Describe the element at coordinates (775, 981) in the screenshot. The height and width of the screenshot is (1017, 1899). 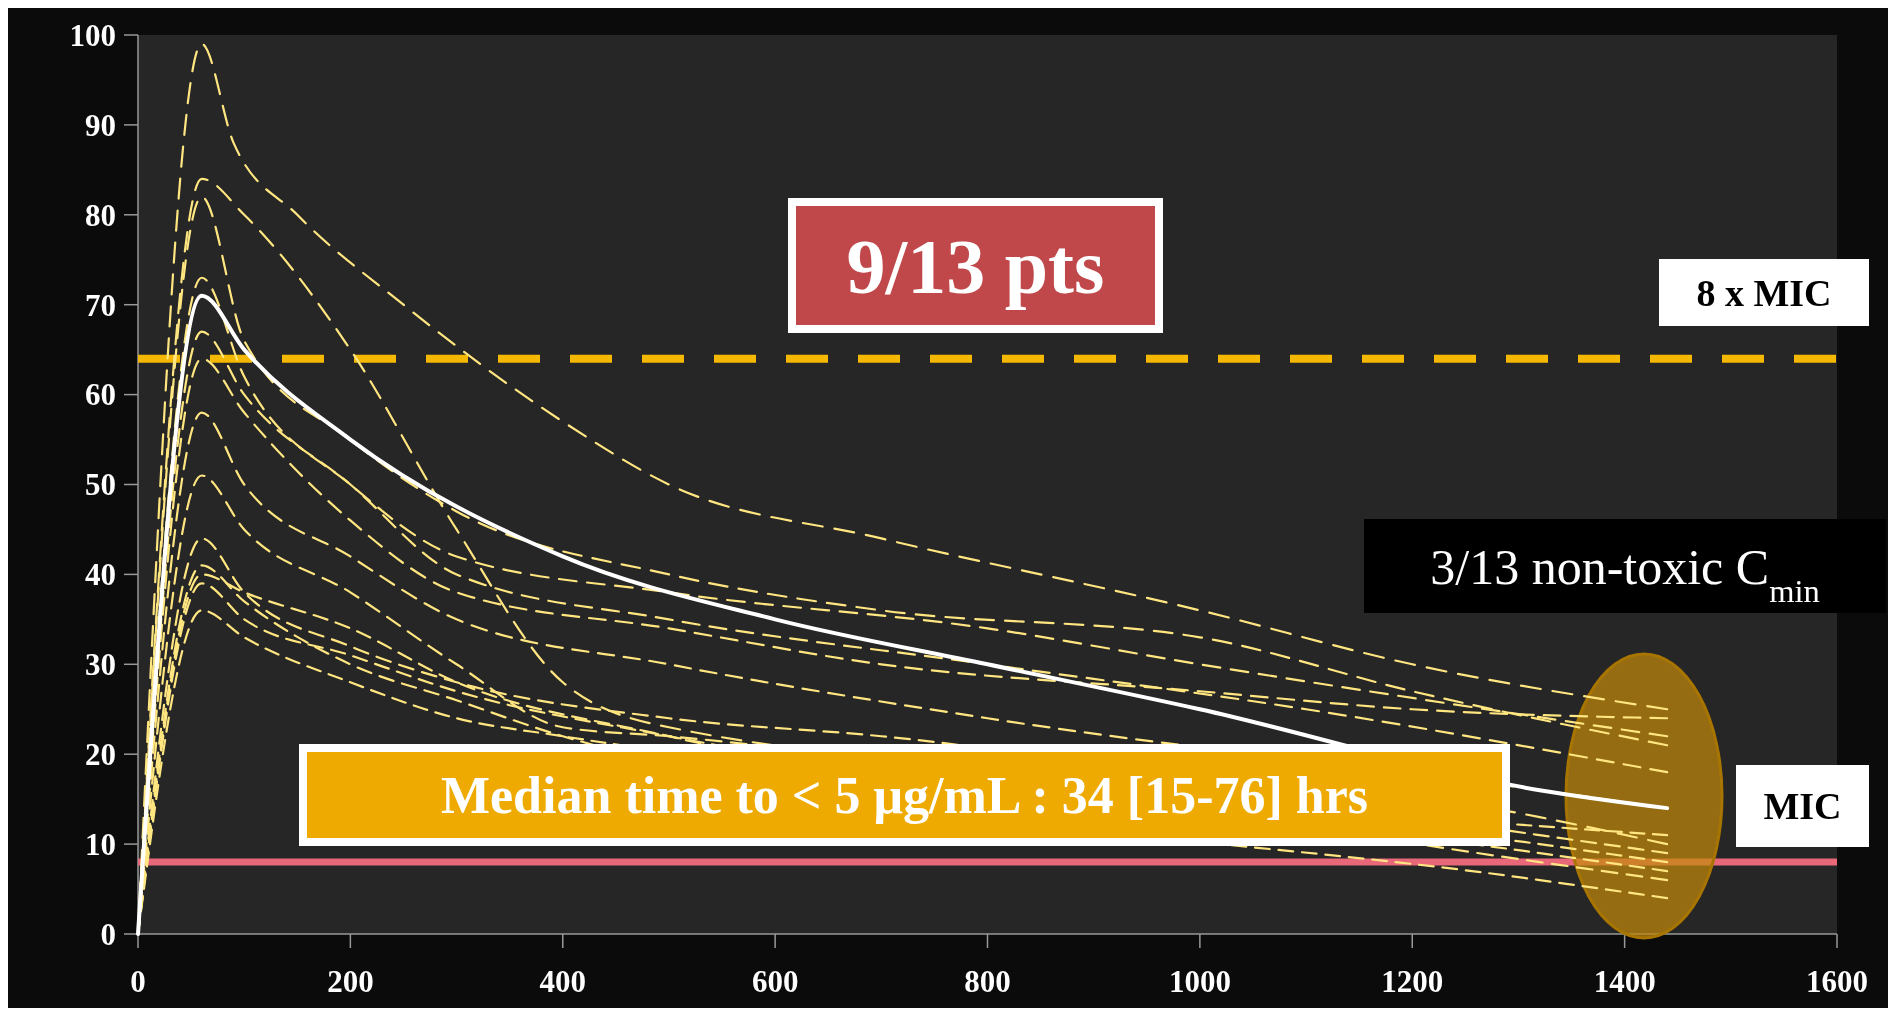
I see `x-tick-label: 600` at that location.